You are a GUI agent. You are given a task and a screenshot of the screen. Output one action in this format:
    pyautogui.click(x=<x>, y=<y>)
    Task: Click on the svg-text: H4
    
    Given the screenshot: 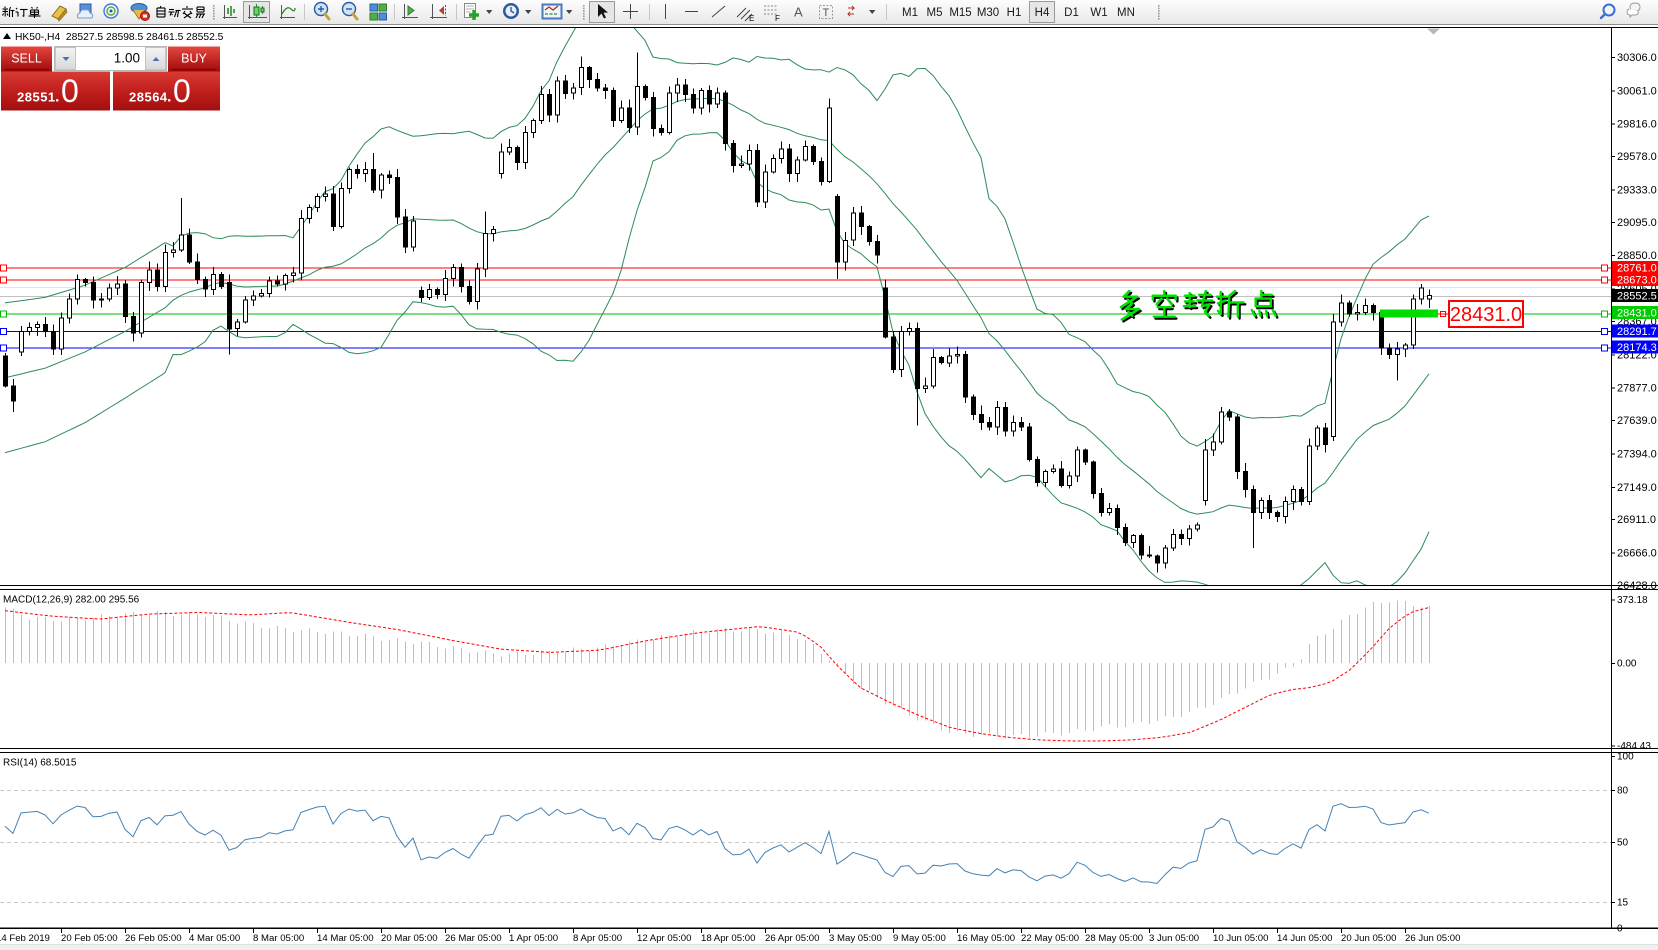 What is the action you would take?
    pyautogui.click(x=1042, y=13)
    